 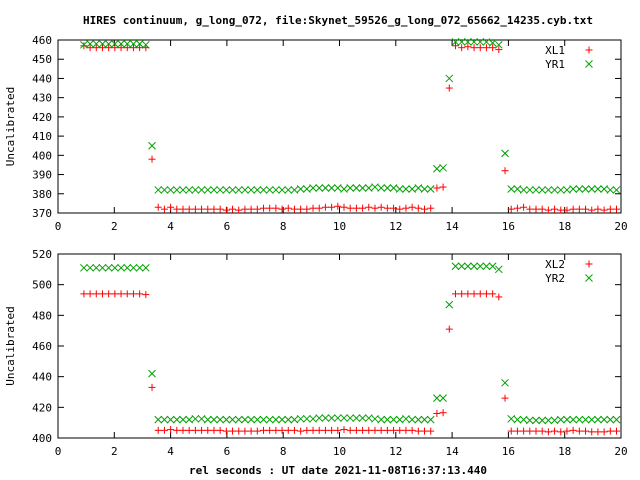 I want to click on x-tick-label: 14, so click(x=452, y=451).